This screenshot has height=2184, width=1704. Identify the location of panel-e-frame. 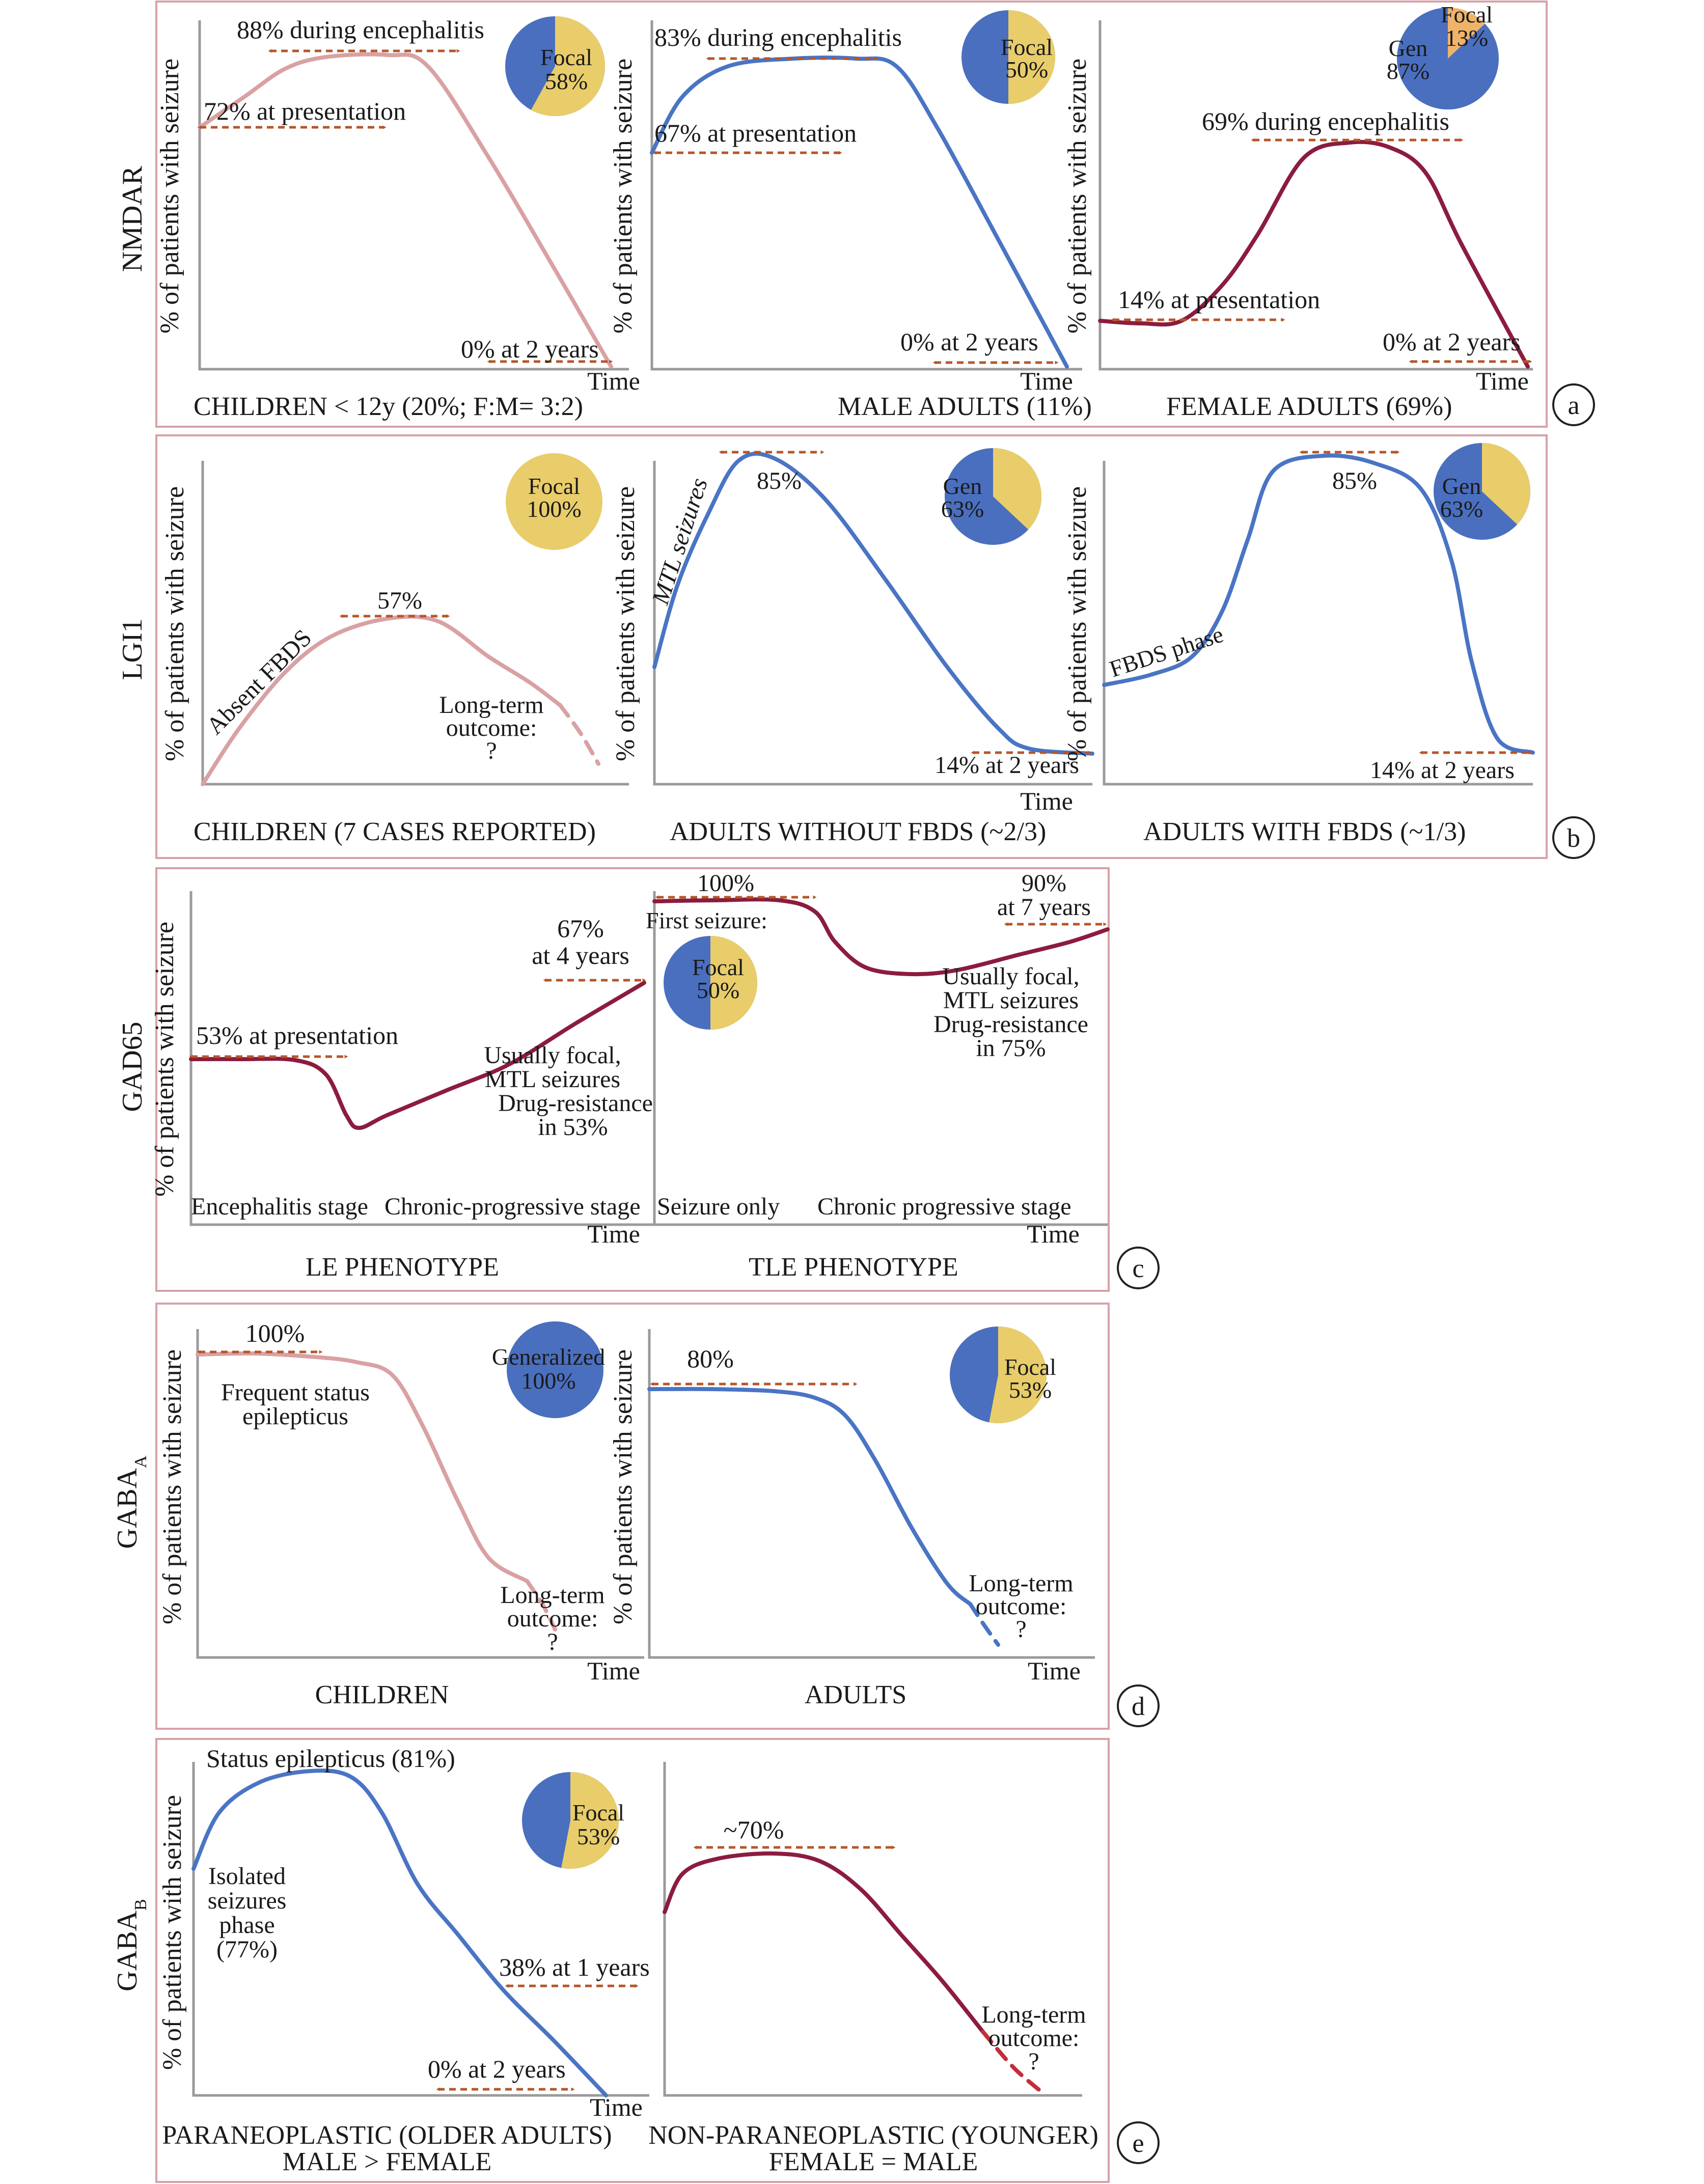
(632, 1960).